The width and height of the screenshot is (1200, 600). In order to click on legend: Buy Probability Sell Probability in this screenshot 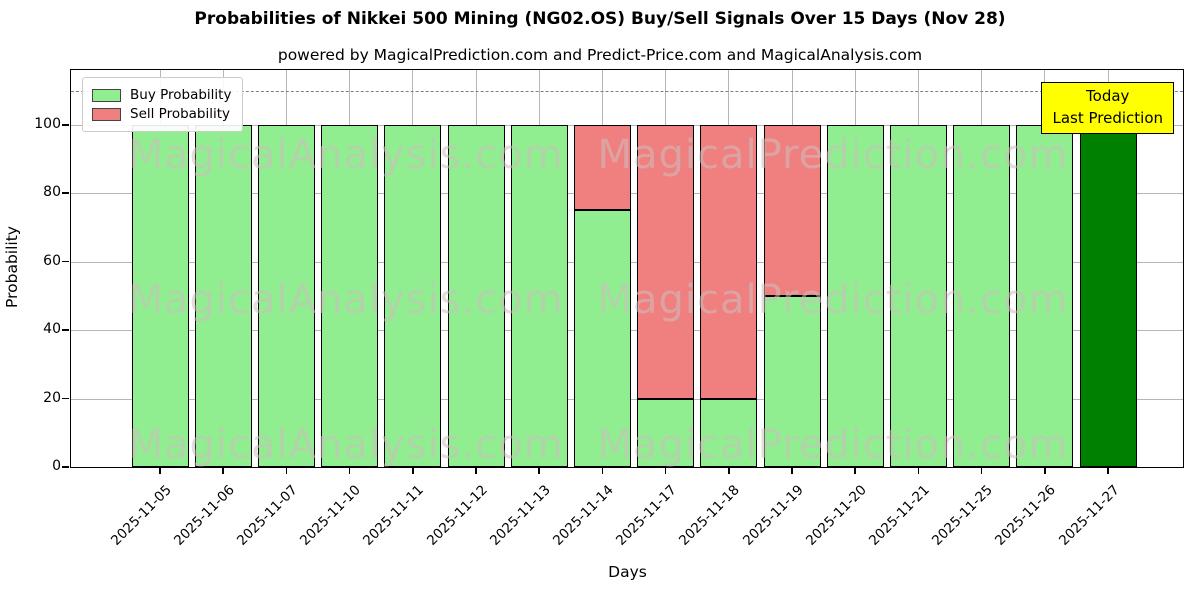, I will do `click(163, 104)`.